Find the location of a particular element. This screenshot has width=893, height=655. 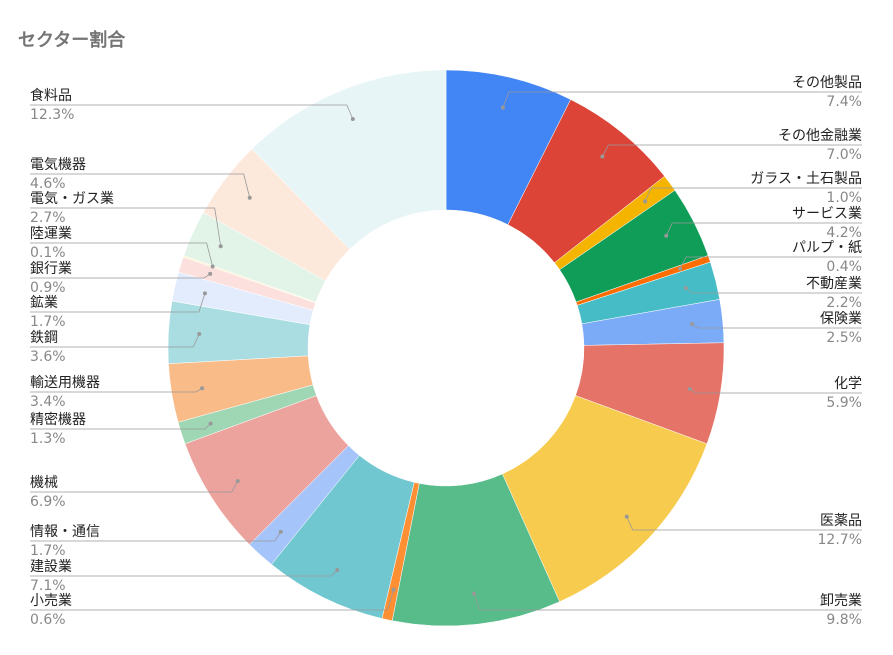

slice-label-2: ガラス・土石製品 is located at coordinates (806, 179).